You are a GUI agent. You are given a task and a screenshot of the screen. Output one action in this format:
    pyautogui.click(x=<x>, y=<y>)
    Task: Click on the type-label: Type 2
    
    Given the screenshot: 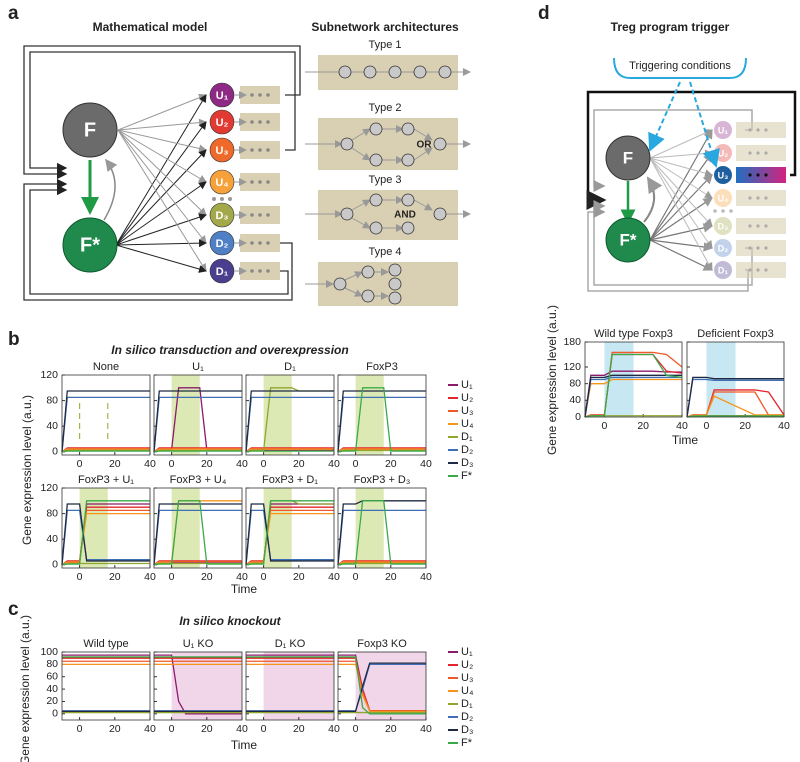 What is the action you would take?
    pyautogui.click(x=384, y=108)
    